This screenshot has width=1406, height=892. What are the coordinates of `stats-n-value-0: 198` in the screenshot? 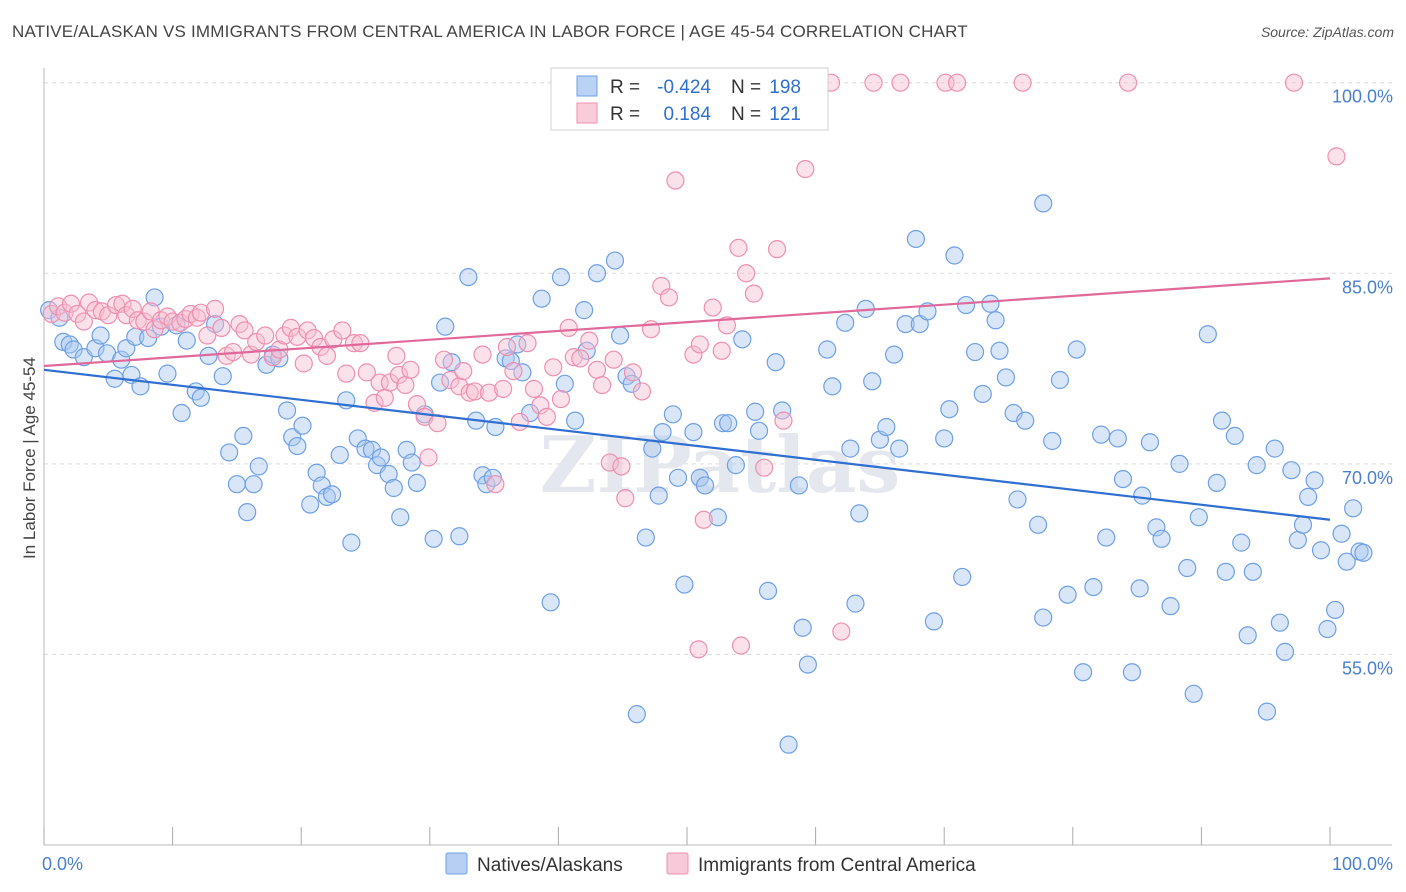 It's located at (785, 87).